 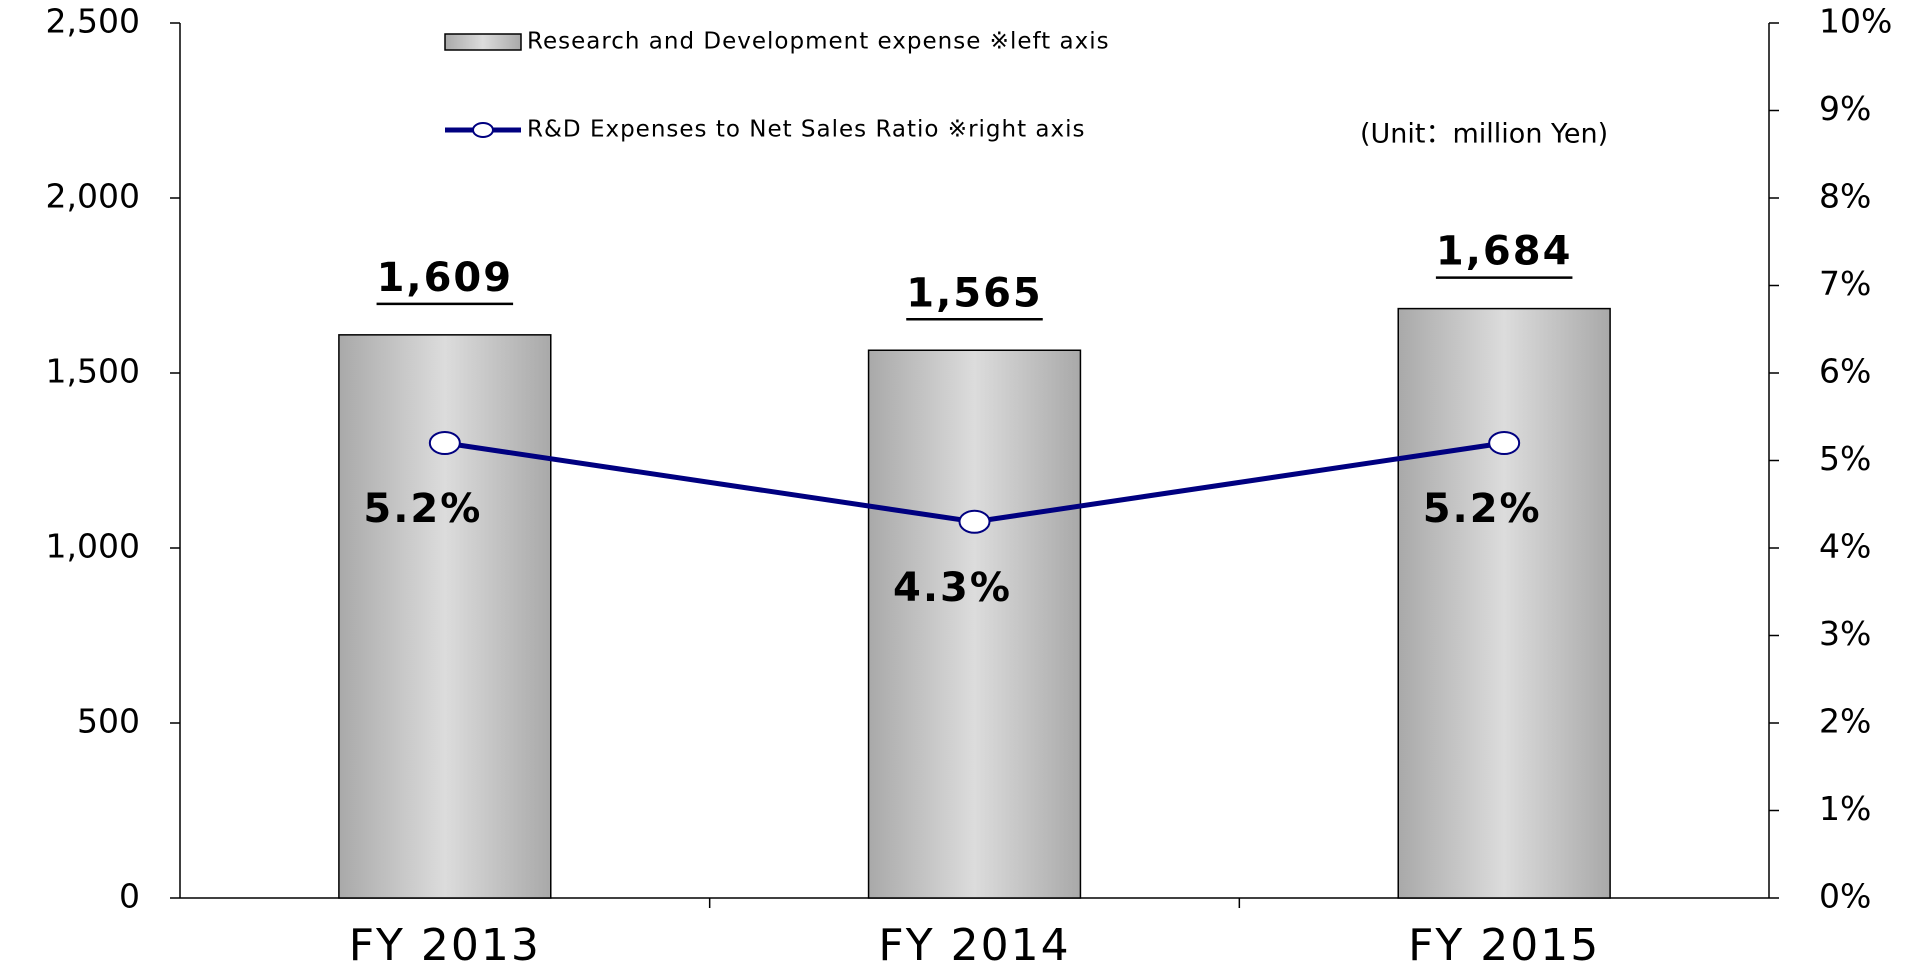 I want to click on y2-tick-label: 0%, so click(x=1845, y=896).